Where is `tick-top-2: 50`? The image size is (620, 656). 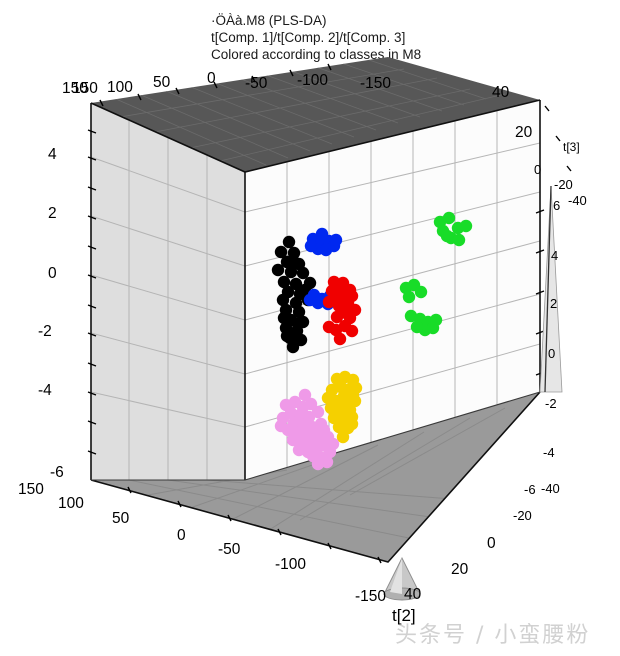 tick-top-2: 50 is located at coordinates (162, 82).